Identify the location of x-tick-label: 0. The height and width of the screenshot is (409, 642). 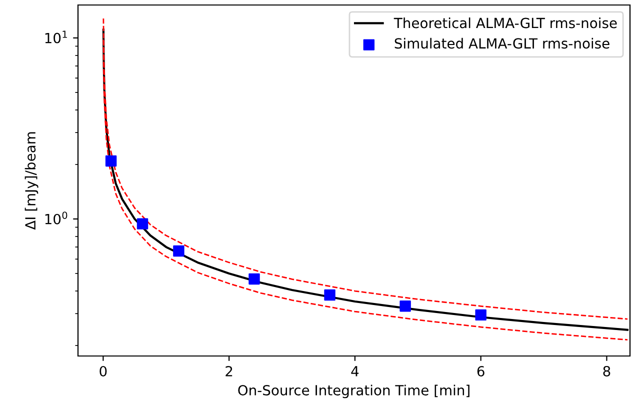
(103, 371).